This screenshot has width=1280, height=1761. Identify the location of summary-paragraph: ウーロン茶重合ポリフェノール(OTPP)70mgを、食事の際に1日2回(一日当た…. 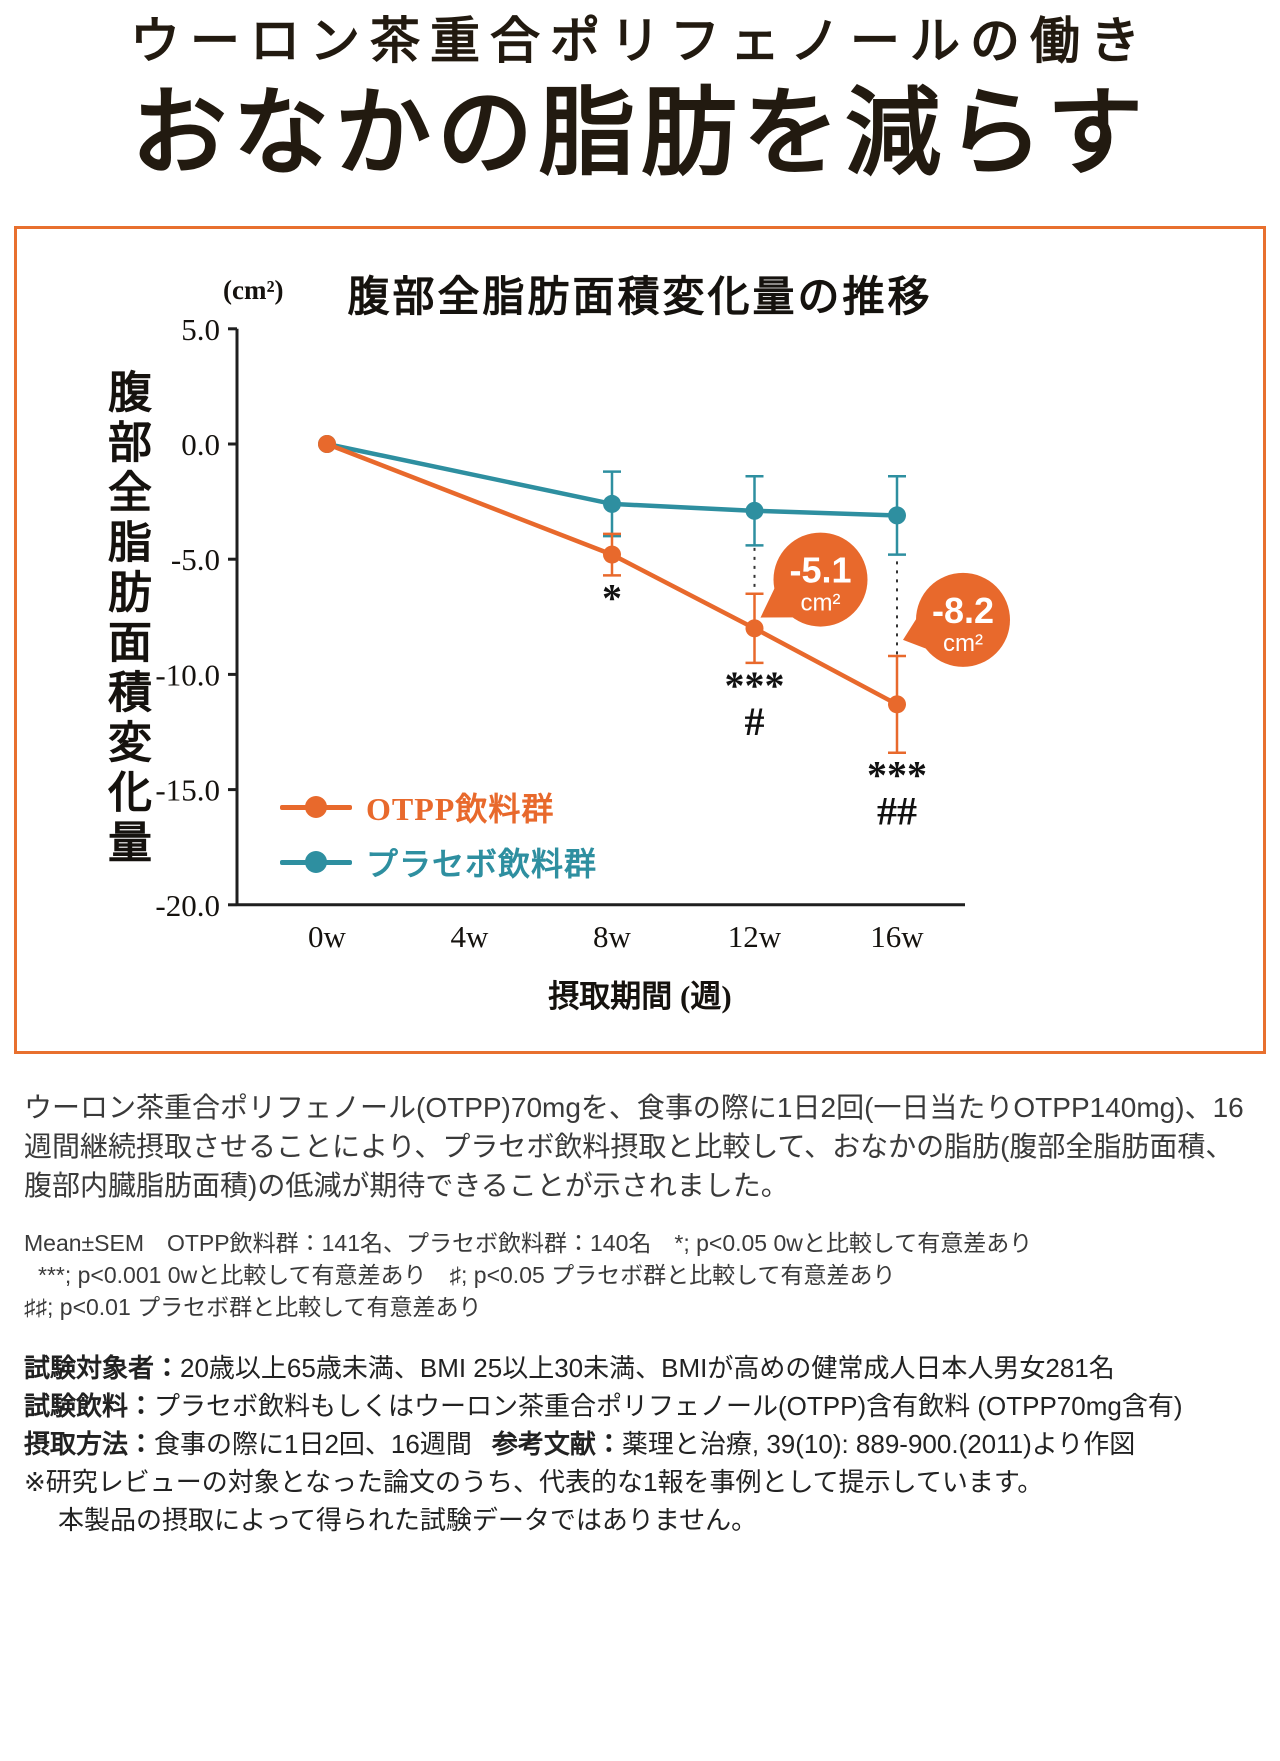
(634, 1146).